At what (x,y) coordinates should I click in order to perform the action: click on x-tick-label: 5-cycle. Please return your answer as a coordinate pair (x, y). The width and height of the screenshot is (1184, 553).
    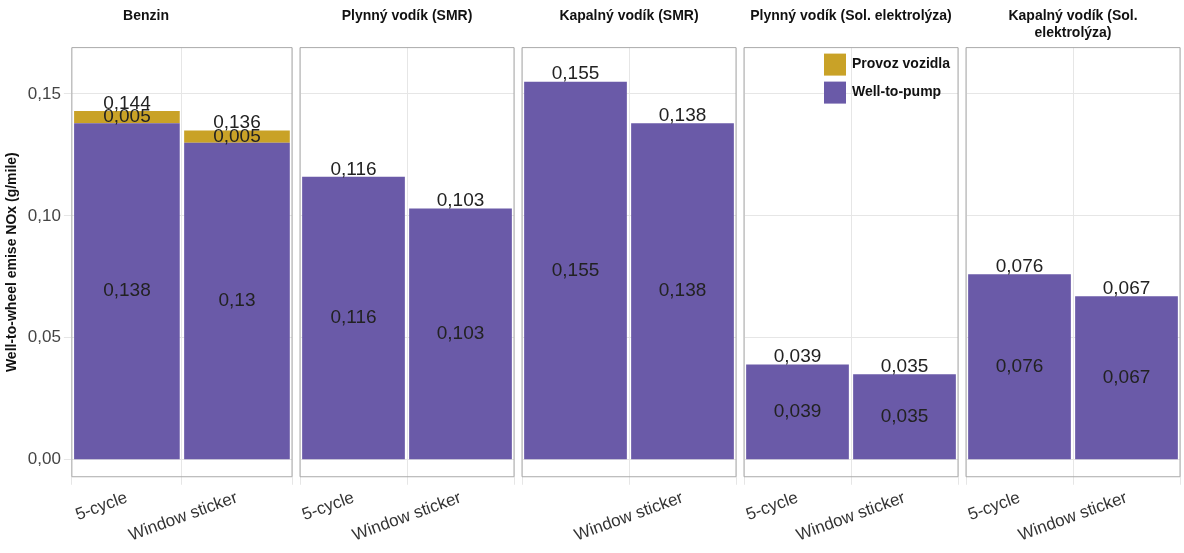
    Looking at the image, I should click on (101, 505).